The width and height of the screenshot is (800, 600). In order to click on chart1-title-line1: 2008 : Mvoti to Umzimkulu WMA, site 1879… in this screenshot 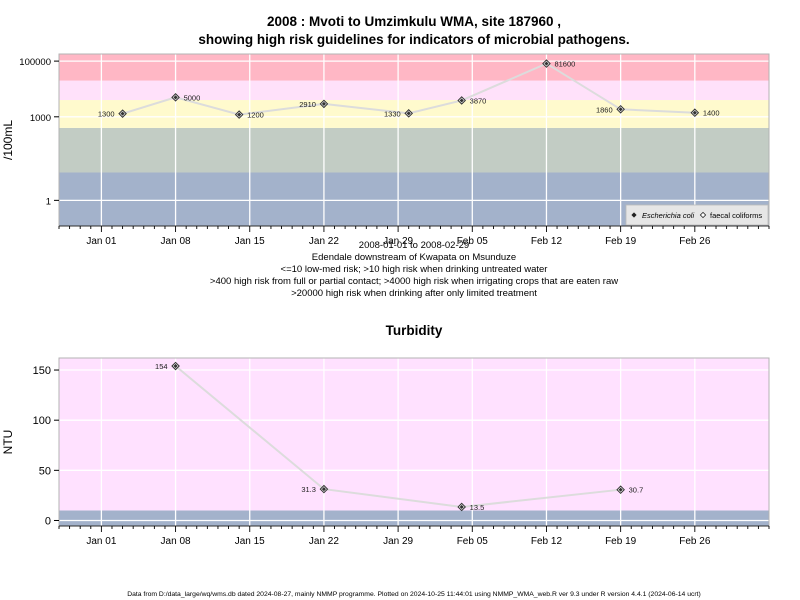, I will do `click(414, 21)`.